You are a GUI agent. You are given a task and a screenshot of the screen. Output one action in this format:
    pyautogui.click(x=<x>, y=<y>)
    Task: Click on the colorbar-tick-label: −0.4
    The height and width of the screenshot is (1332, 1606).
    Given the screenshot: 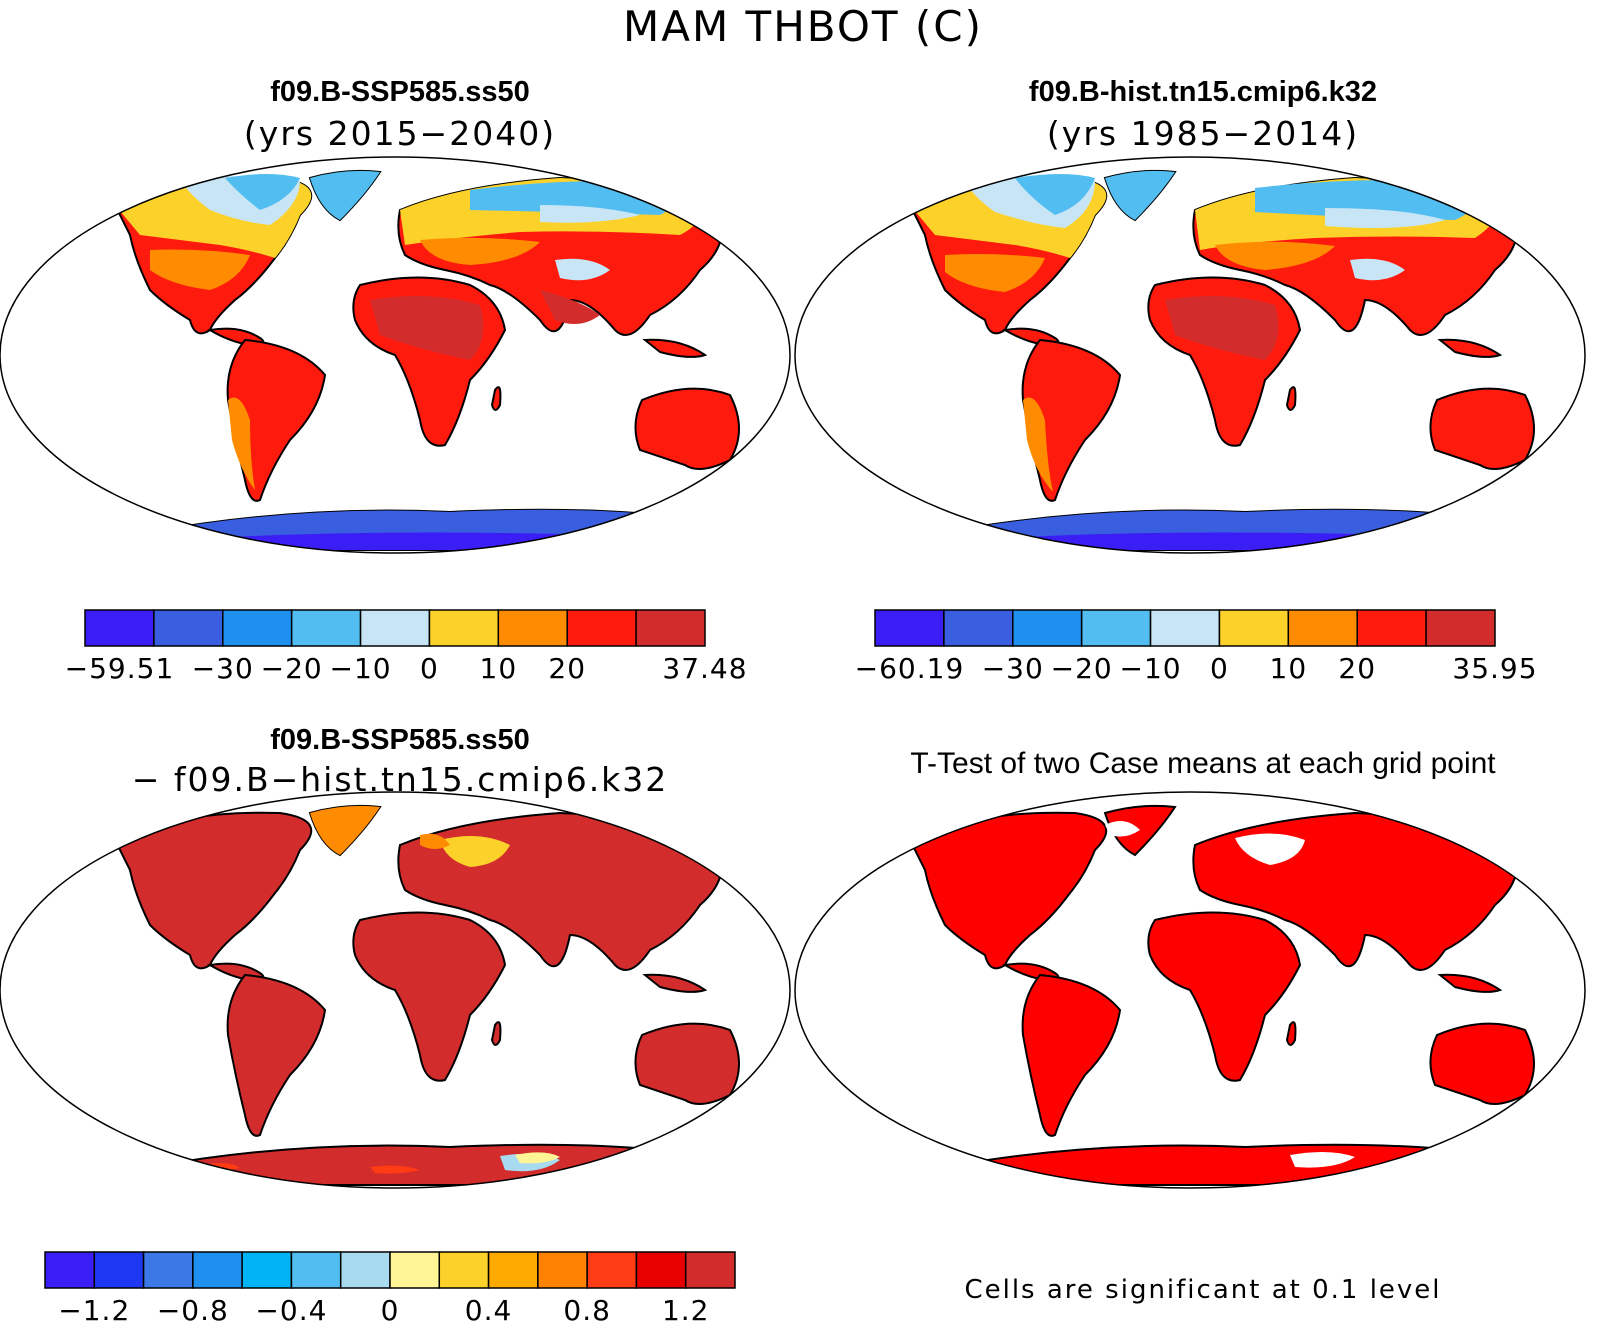 What is the action you would take?
    pyautogui.click(x=291, y=1310)
    